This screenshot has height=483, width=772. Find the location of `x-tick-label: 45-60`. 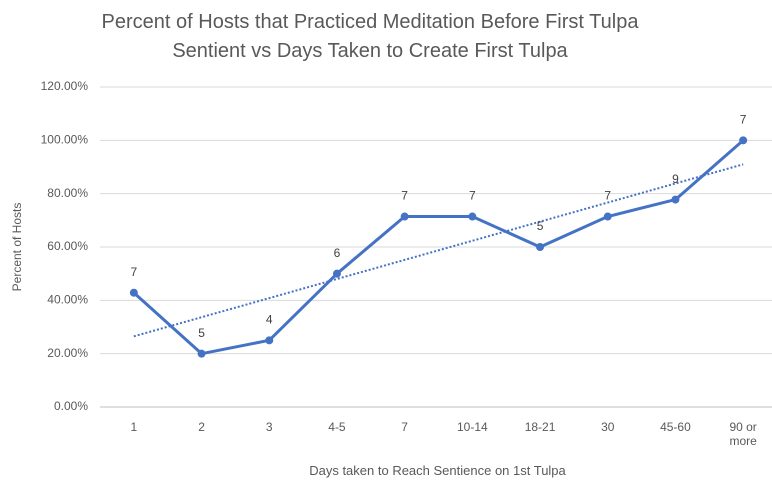

x-tick-label: 45-60 is located at coordinates (675, 427).